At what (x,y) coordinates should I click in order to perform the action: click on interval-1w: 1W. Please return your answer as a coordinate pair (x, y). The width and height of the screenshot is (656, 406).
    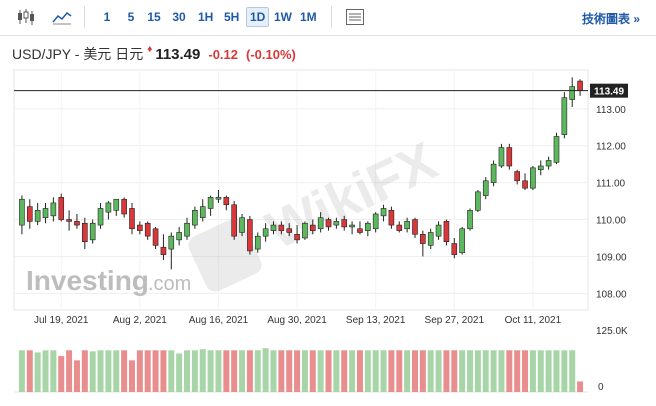
    Looking at the image, I should click on (283, 17).